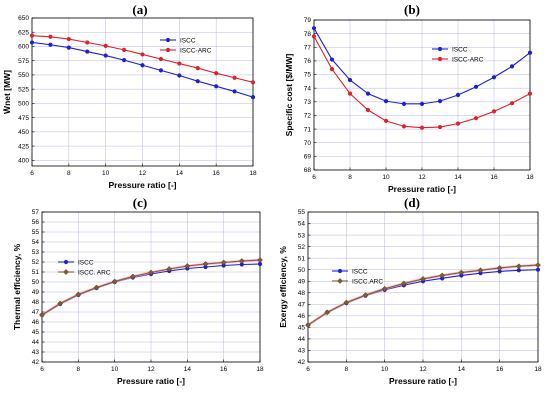  Describe the element at coordinates (302, 281) in the screenshot. I see `y-tick-label: 49` at that location.